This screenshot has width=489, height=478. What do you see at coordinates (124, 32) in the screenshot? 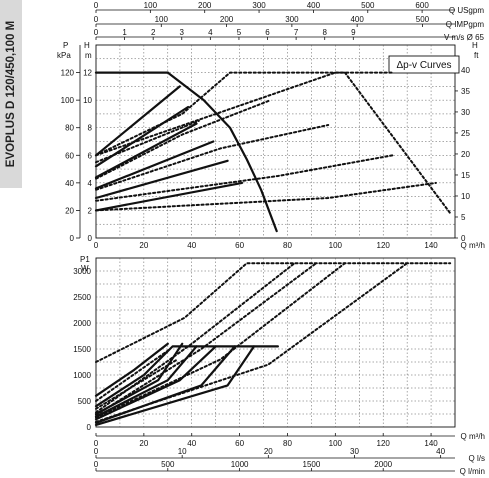
I see `velocity-scale-tick-label: 1` at bounding box center [124, 32].